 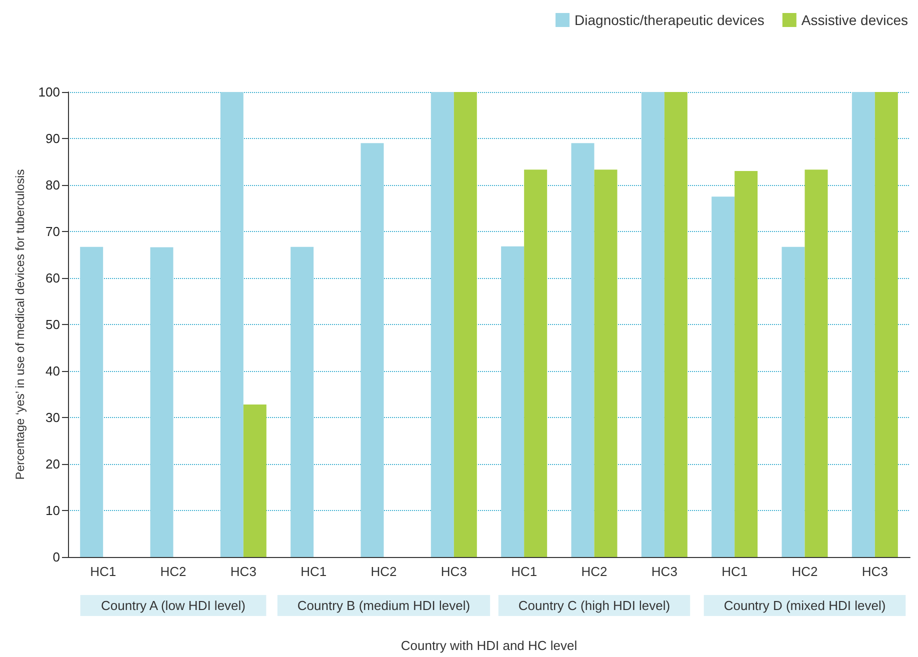 I want to click on y-tick-label: 50, so click(x=53, y=324).